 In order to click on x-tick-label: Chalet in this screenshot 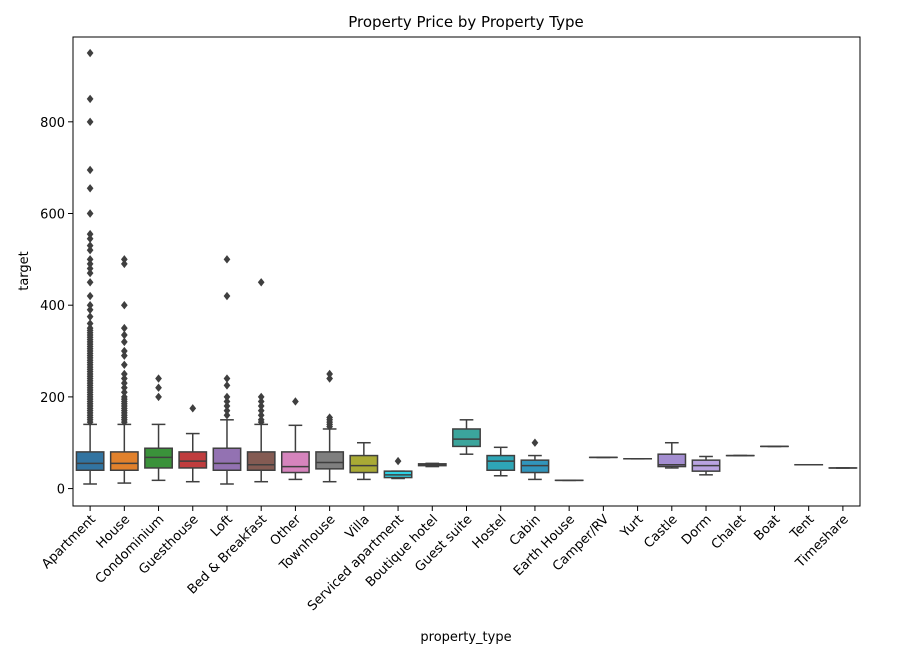, I will do `click(729, 532)`.